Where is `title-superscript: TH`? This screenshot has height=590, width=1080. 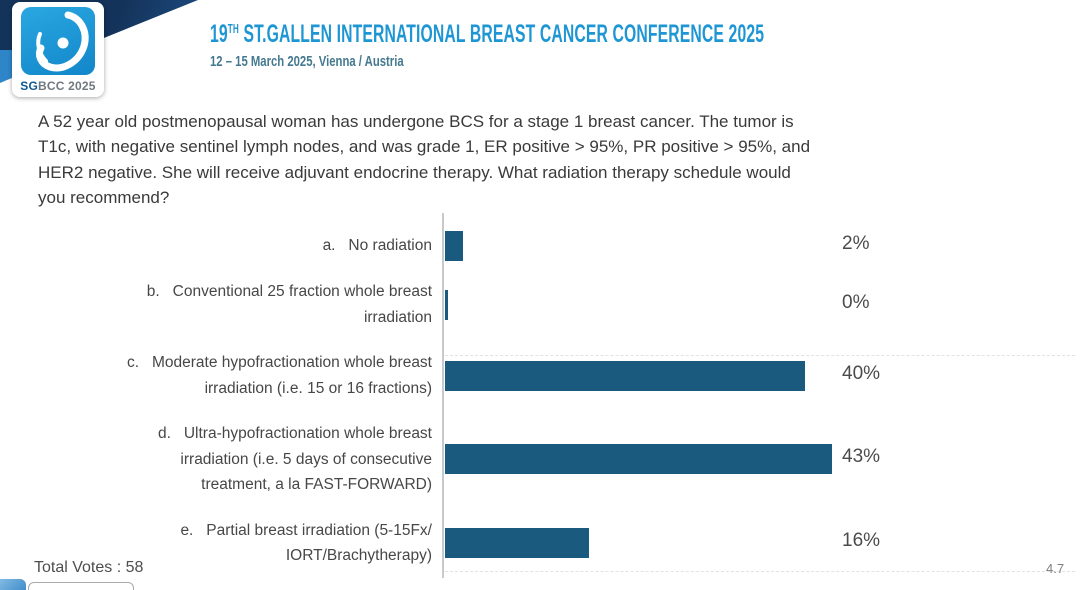 title-superscript: TH is located at coordinates (233, 28).